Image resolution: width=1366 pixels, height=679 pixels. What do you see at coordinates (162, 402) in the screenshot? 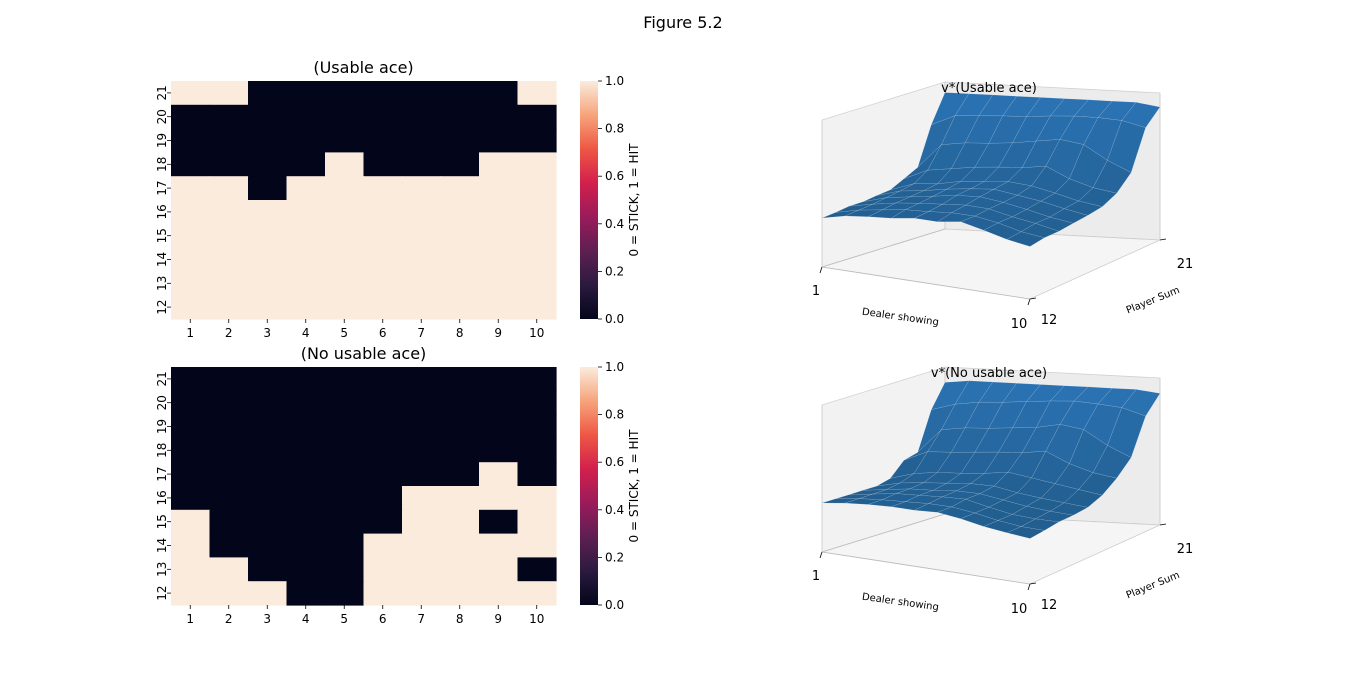
I see `y-tick-label: 20` at bounding box center [162, 402].